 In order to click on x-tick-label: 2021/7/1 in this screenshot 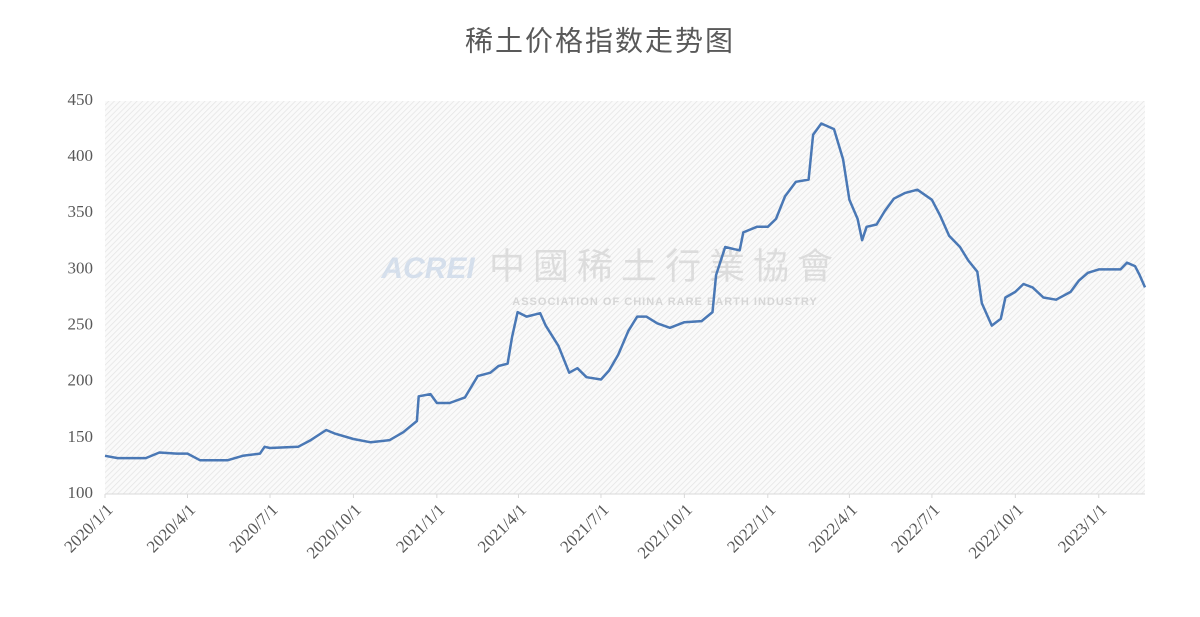, I will do `click(584, 528)`.